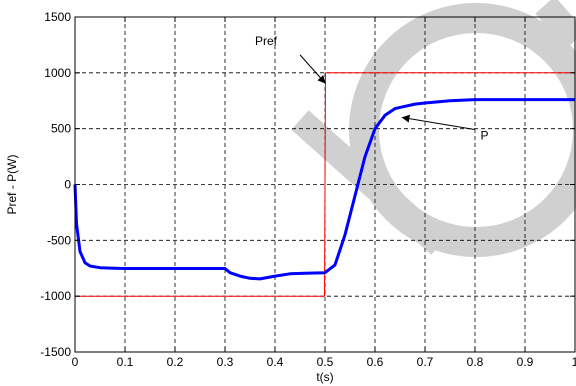  Describe the element at coordinates (425, 362) in the screenshot. I see `x-tick-label: 0.7` at that location.